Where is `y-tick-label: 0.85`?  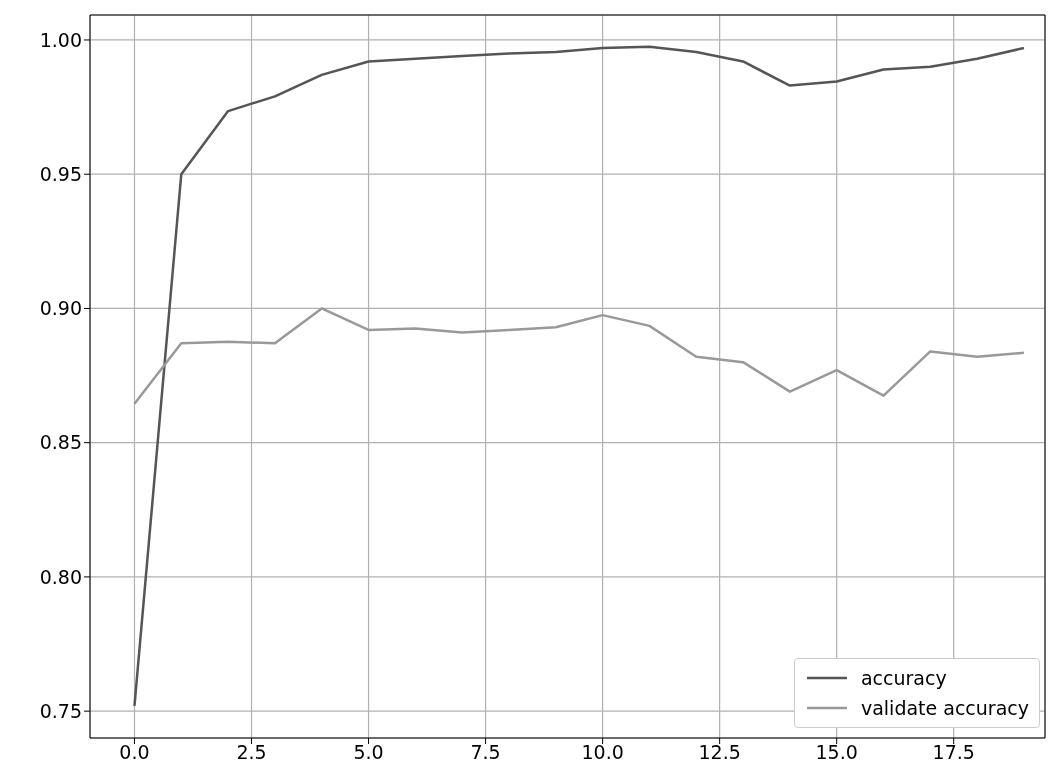
y-tick-label: 0.85 is located at coordinates (60, 442).